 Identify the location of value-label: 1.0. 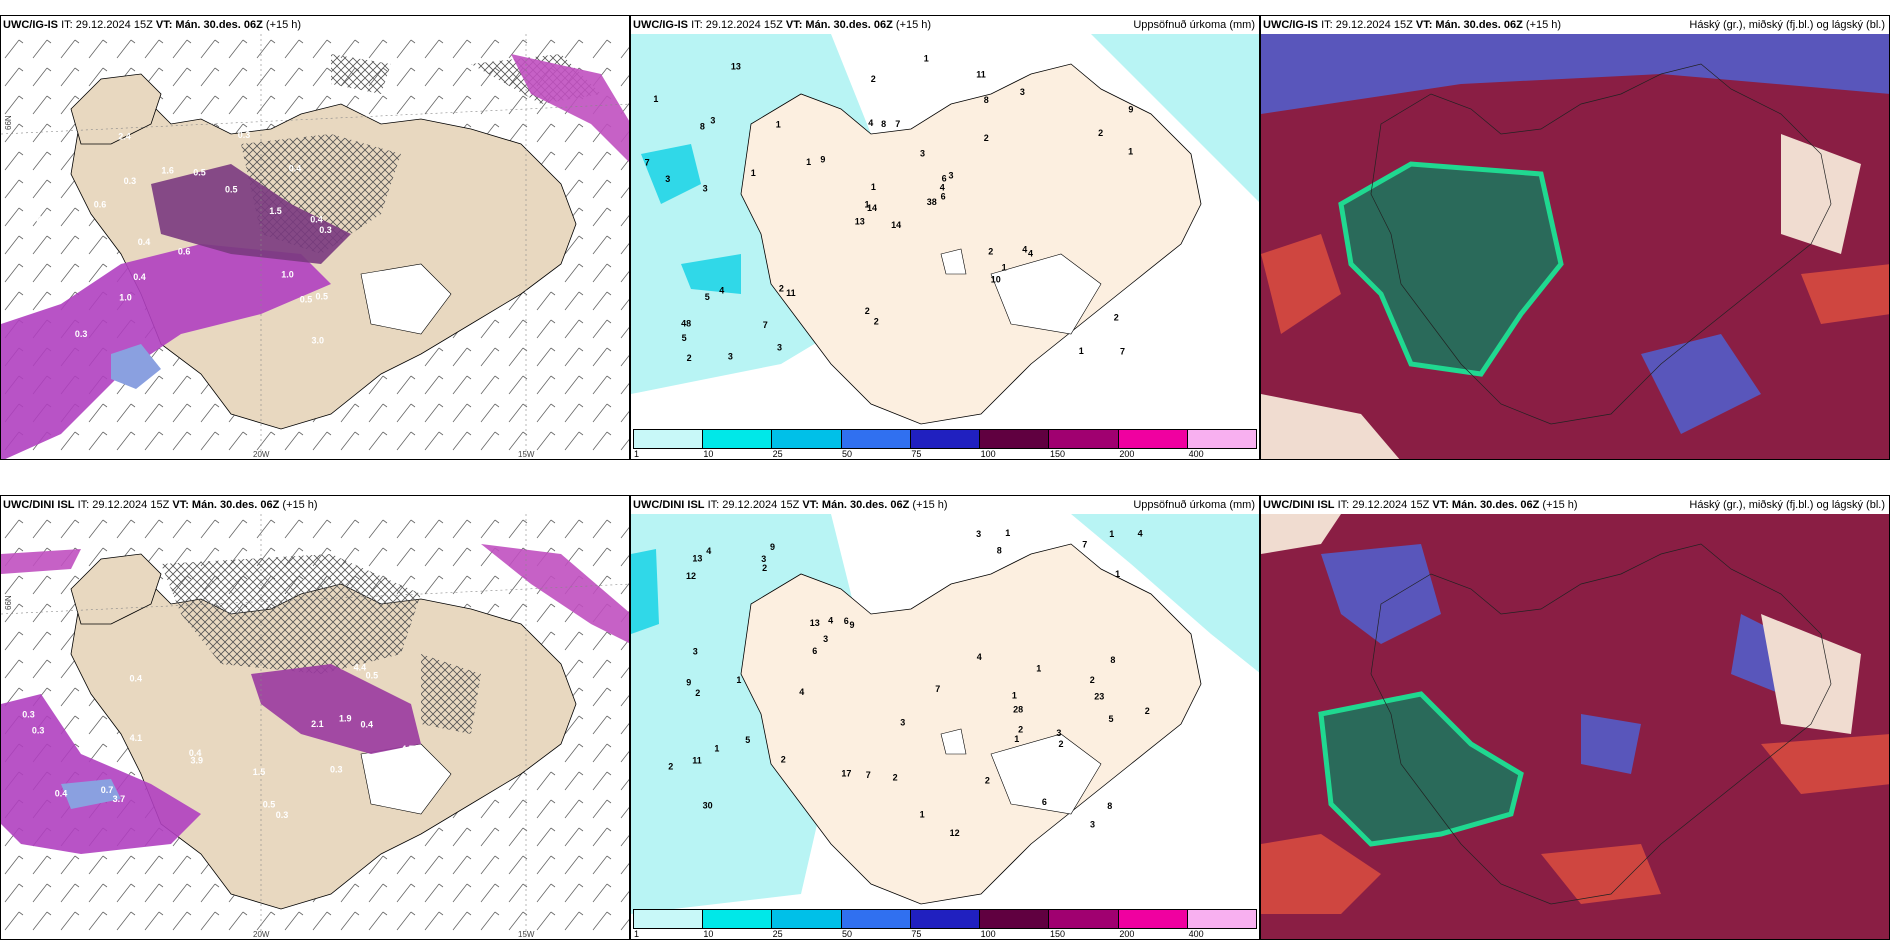
(125, 298).